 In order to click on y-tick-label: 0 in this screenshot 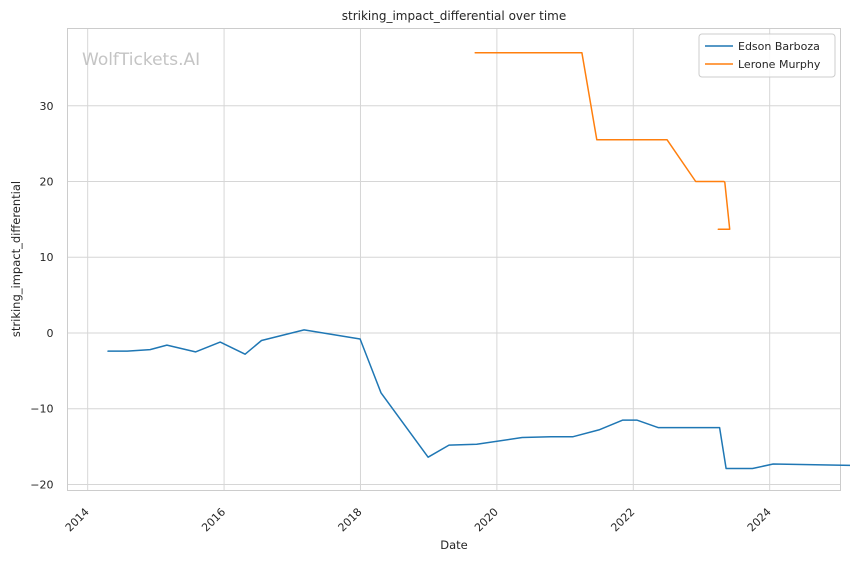, I will do `click(50, 333)`.